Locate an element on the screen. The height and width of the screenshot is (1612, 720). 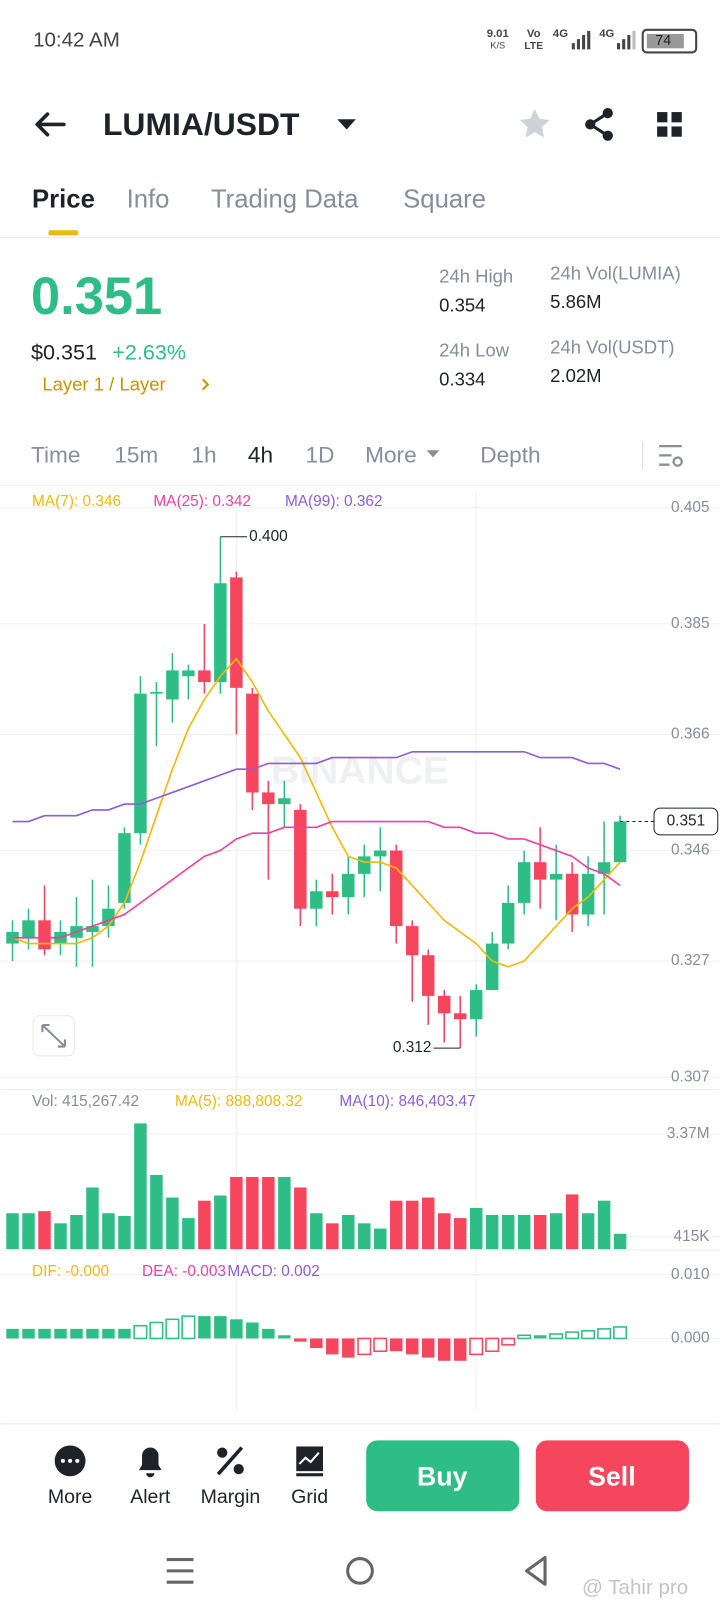
nav-label: Grid is located at coordinates (309, 1497).